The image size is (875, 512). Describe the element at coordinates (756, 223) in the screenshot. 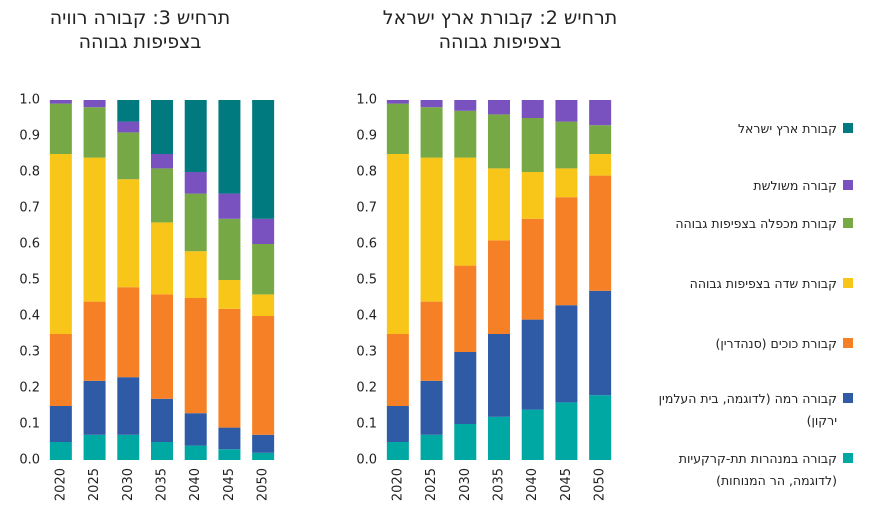

I see `legend-label: קבורת מכפלה בצפיפות גבוהה` at that location.